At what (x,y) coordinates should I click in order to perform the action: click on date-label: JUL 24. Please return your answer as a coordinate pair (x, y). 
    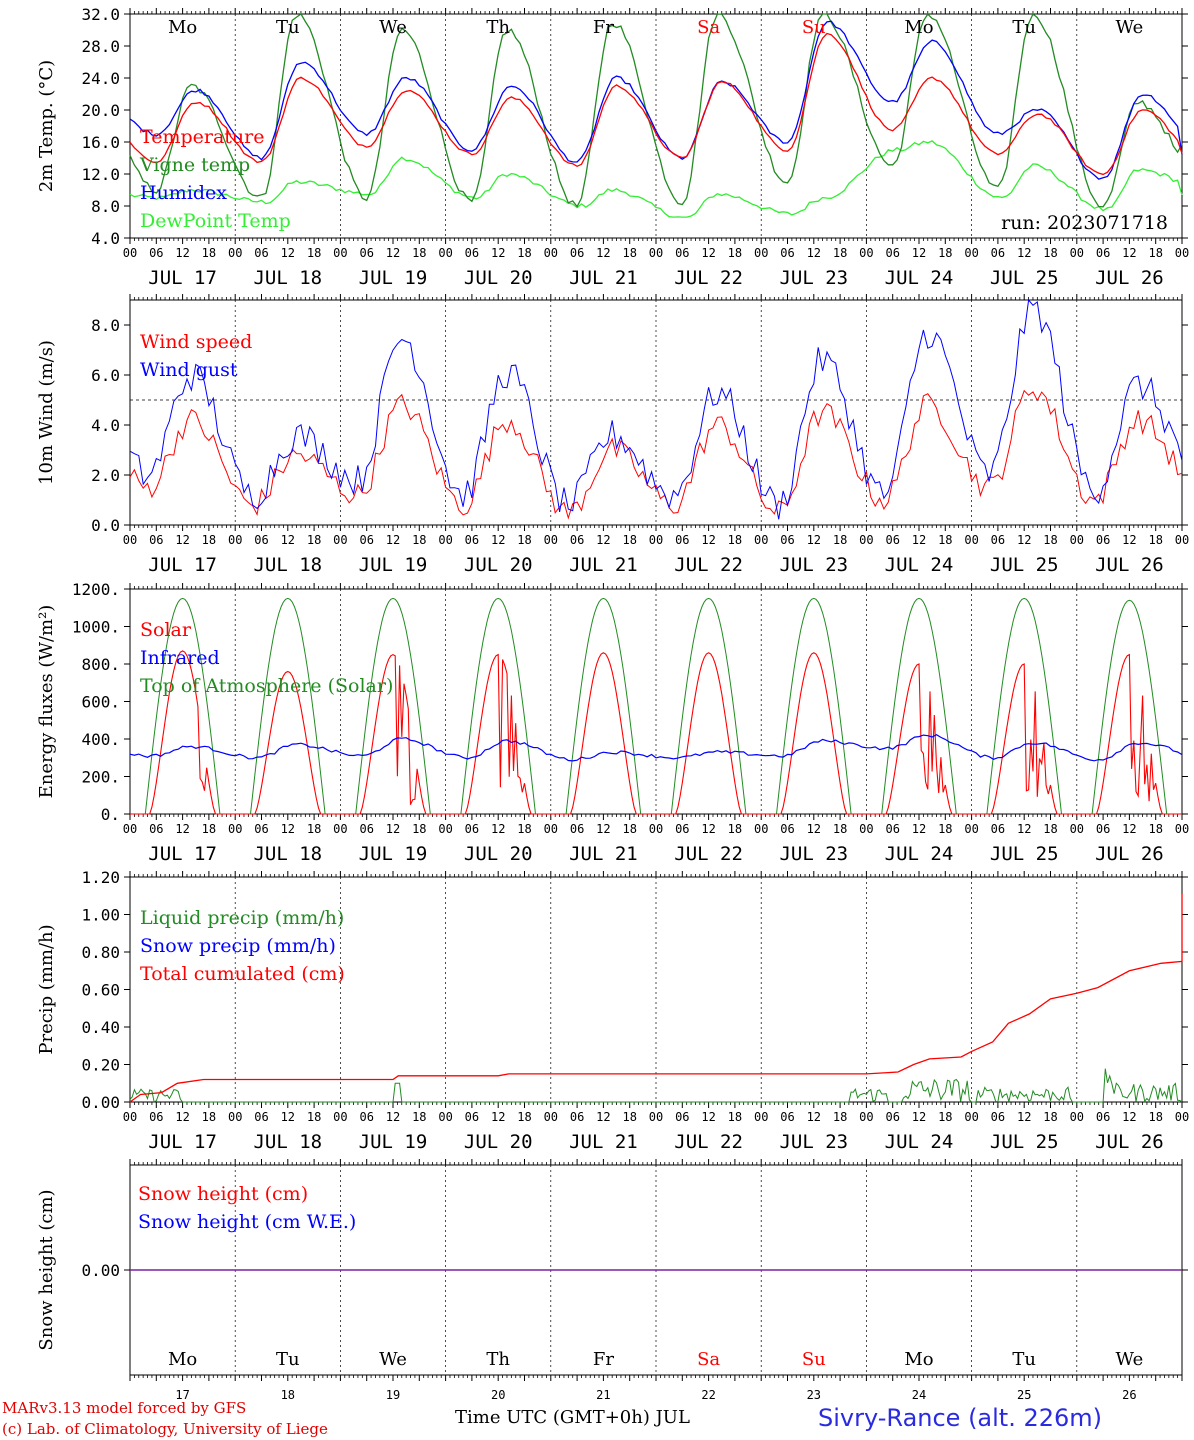
    Looking at the image, I should click on (919, 278).